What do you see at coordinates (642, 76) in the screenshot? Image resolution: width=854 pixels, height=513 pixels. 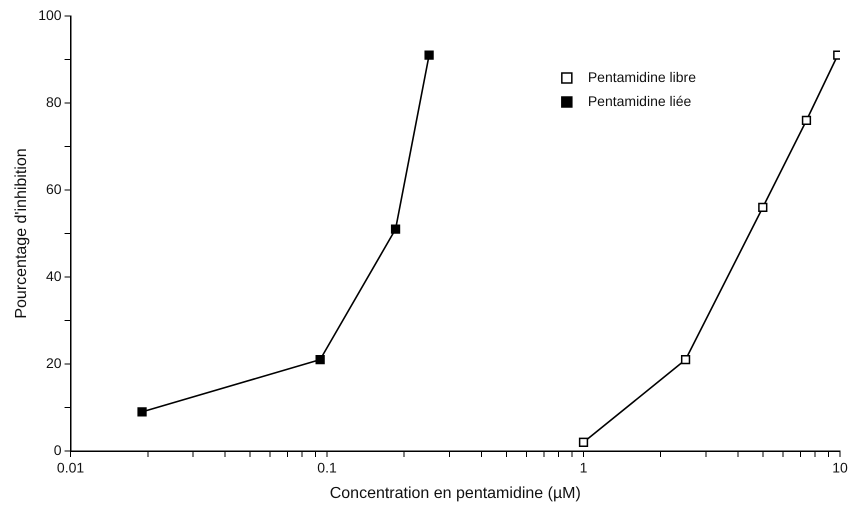 I see `legend-label: Pentamidine libre` at bounding box center [642, 76].